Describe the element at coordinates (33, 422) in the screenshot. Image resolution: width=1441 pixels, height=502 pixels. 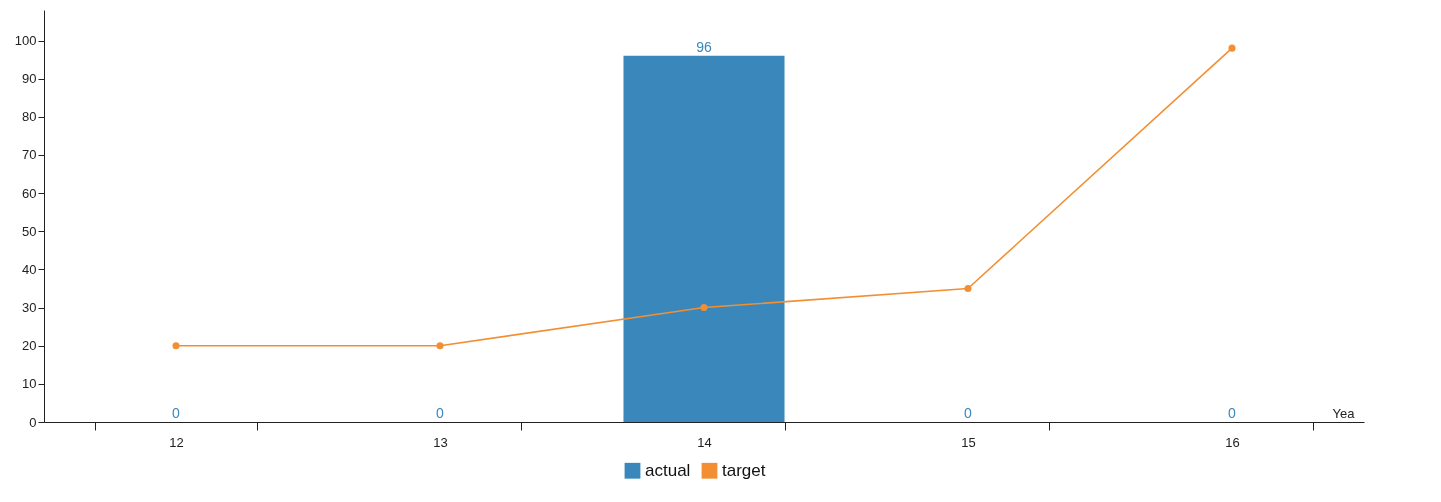
I see `y-tick-label: 0` at that location.